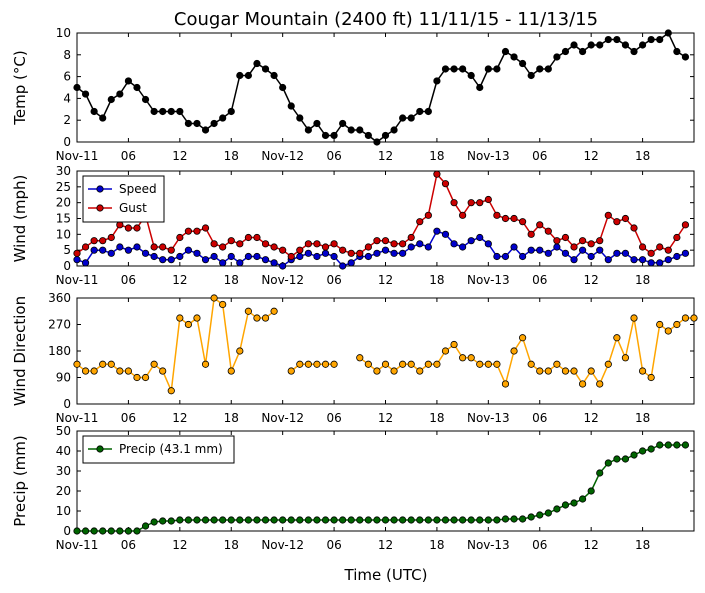 The width and height of the screenshot is (705, 593). I want to click on x-tick-label: 18, so click(231, 418).